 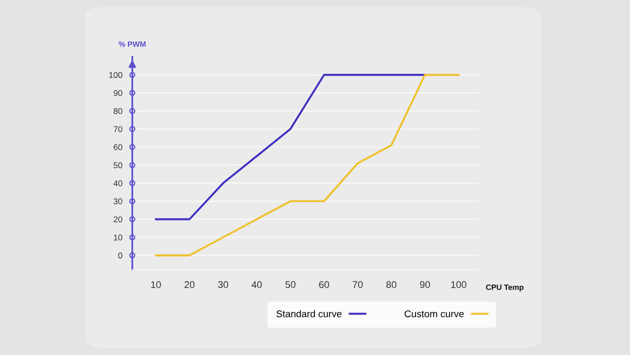 I want to click on x-tick-label: 40, so click(x=257, y=284).